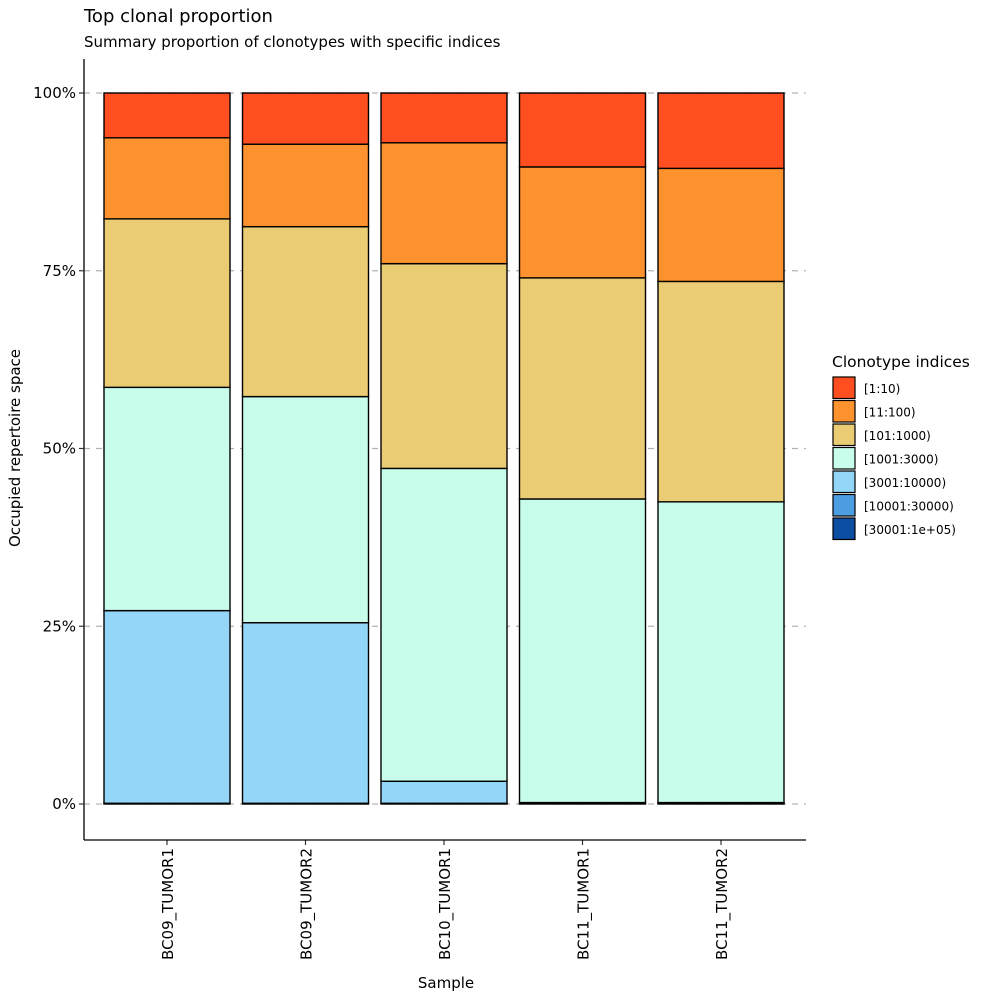 The width and height of the screenshot is (1000, 1005). Describe the element at coordinates (59, 271) in the screenshot. I see `y-tick-label: 75%` at that location.